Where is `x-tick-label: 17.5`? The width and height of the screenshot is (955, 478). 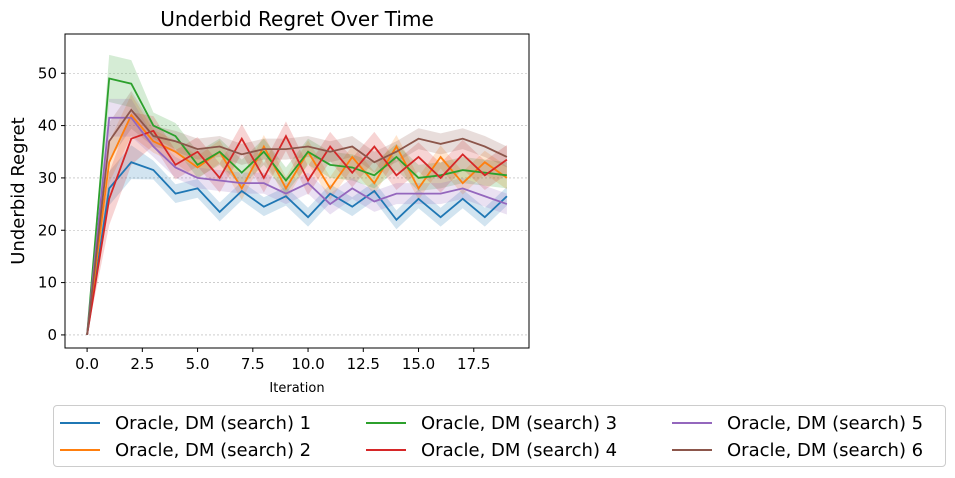 x-tick-label: 17.5 is located at coordinates (473, 364).